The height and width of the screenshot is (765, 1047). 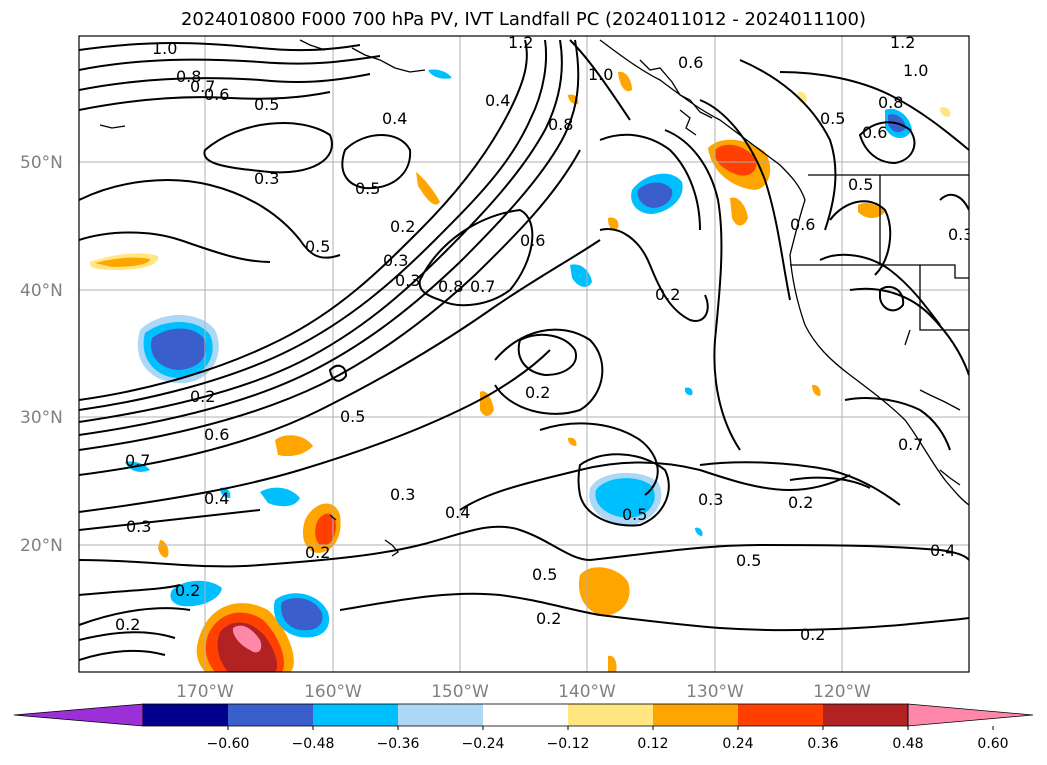 What do you see at coordinates (842, 692) in the screenshot?
I see `lon-label-120w: 120°W` at bounding box center [842, 692].